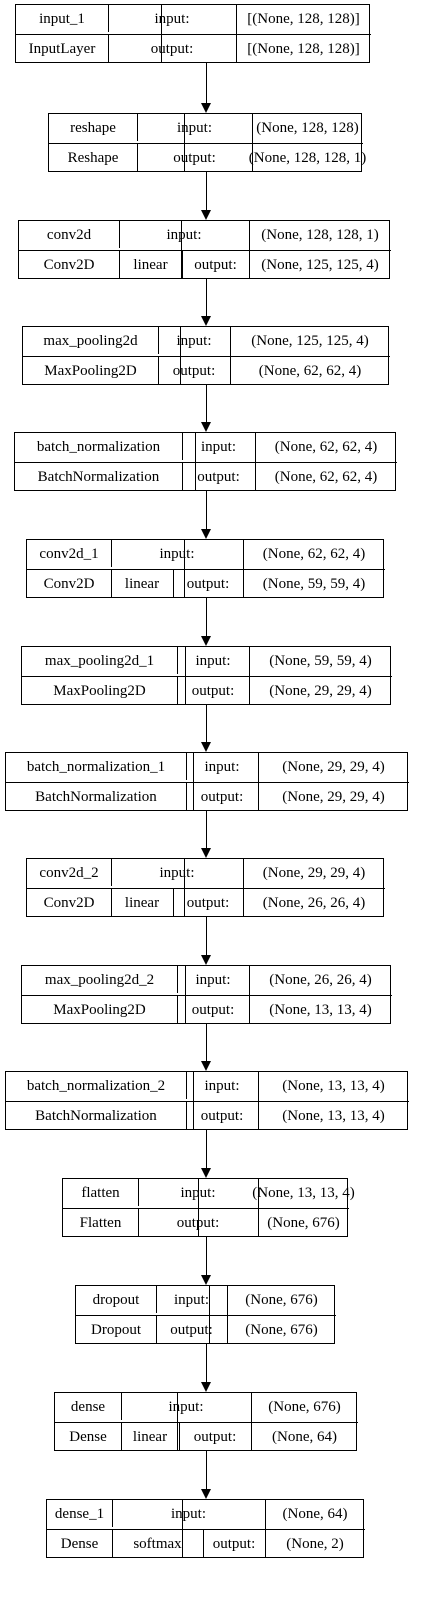  What do you see at coordinates (303, 19) in the screenshot?
I see `input-shape: [(None, 128, 128)]` at bounding box center [303, 19].